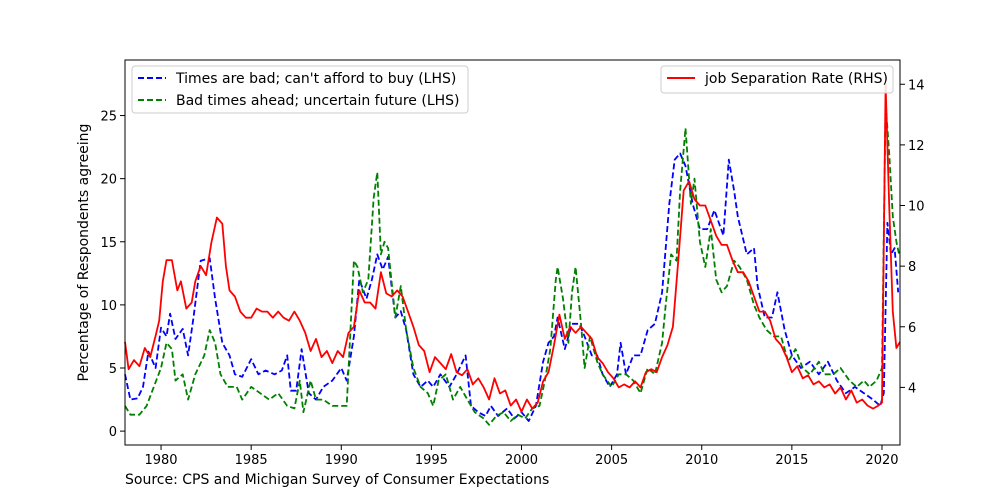 The width and height of the screenshot is (1000, 500). I want to click on legend-right: job Separation Rate (RHS), so click(777, 79).